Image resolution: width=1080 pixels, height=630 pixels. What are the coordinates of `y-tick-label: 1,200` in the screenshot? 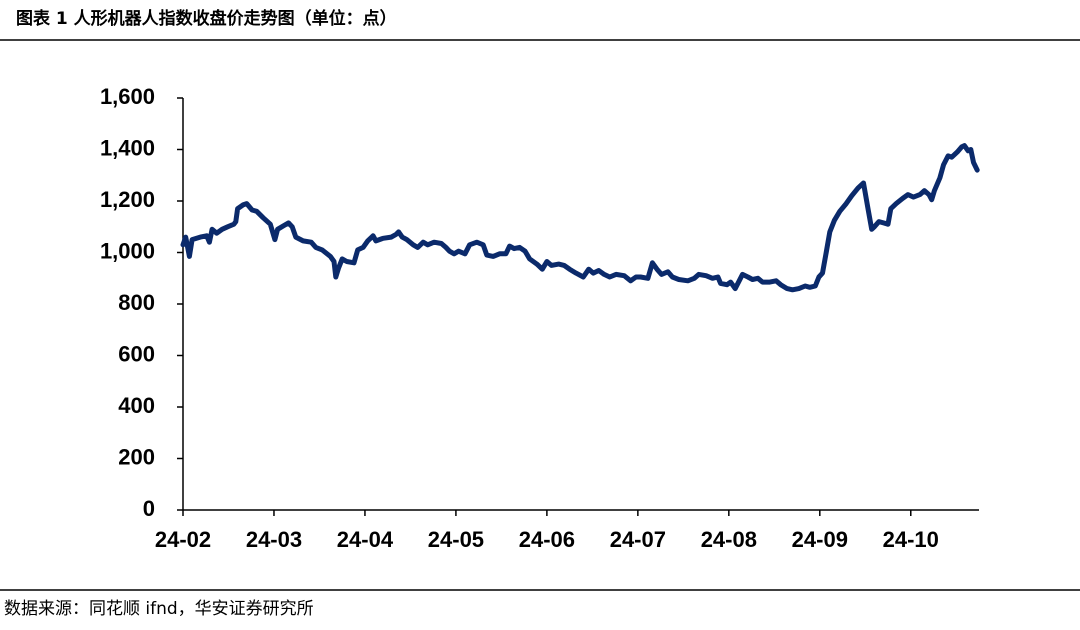 It's located at (127, 199).